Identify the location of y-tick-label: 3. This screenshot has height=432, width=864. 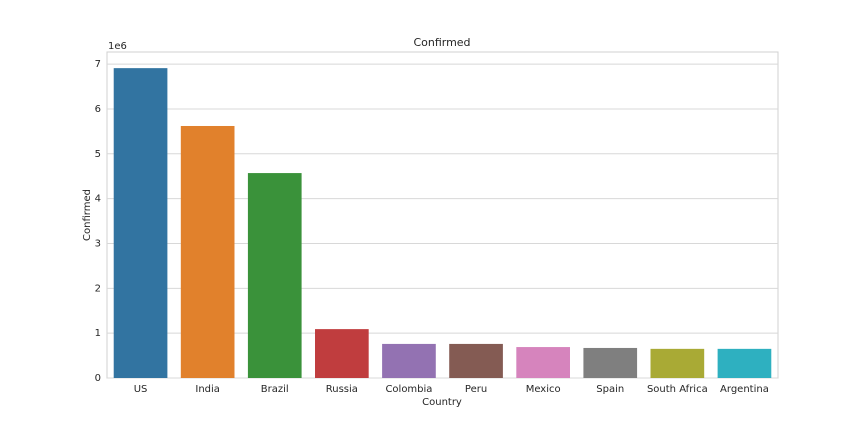
(98, 243).